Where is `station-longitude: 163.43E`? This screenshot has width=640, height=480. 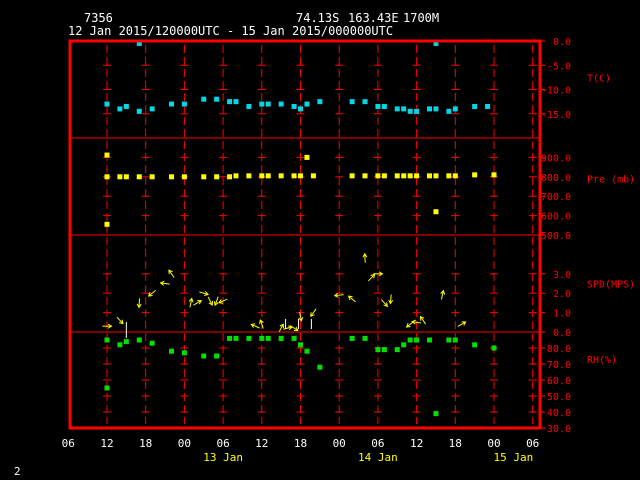 station-longitude: 163.43E is located at coordinates (373, 18).